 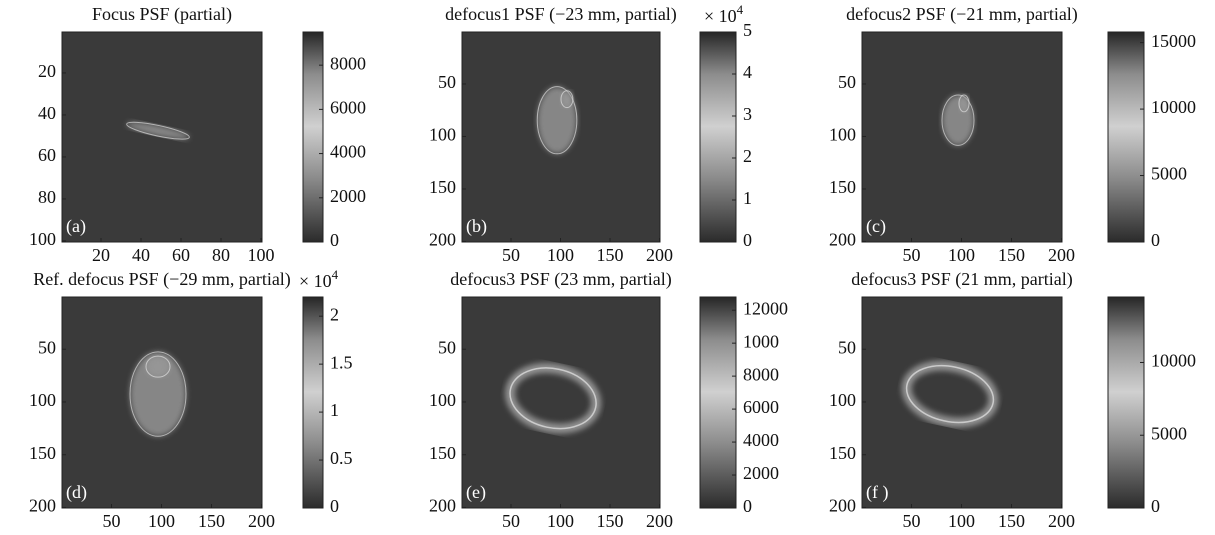 I want to click on panel-label: (d), so click(x=76, y=492).